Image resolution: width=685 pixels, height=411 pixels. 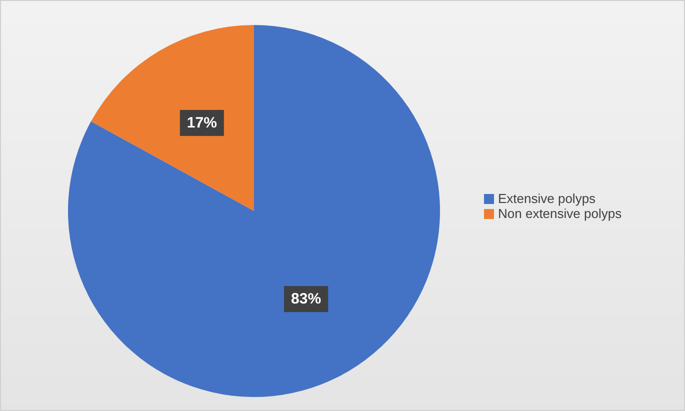 What do you see at coordinates (172, 118) in the screenshot?
I see `pie-slice` at bounding box center [172, 118].